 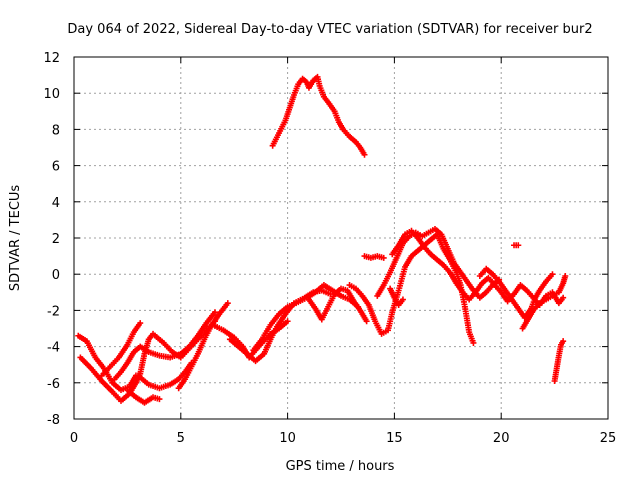 I want to click on y-tick-label: 0, so click(x=56, y=275).